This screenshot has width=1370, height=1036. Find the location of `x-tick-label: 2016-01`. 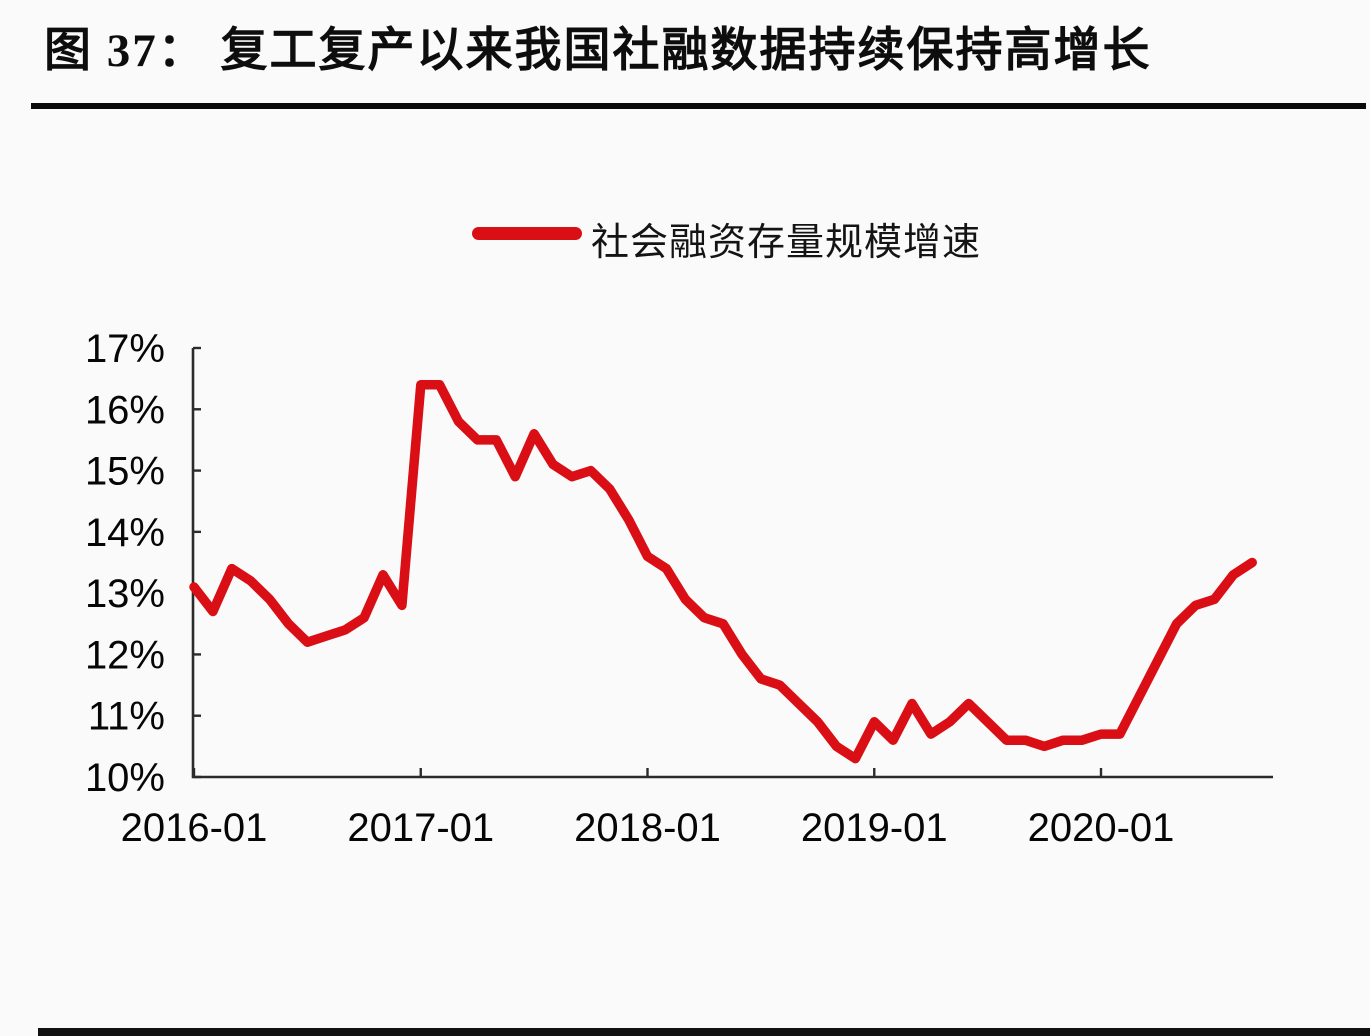

x-tick-label: 2016-01 is located at coordinates (194, 828).